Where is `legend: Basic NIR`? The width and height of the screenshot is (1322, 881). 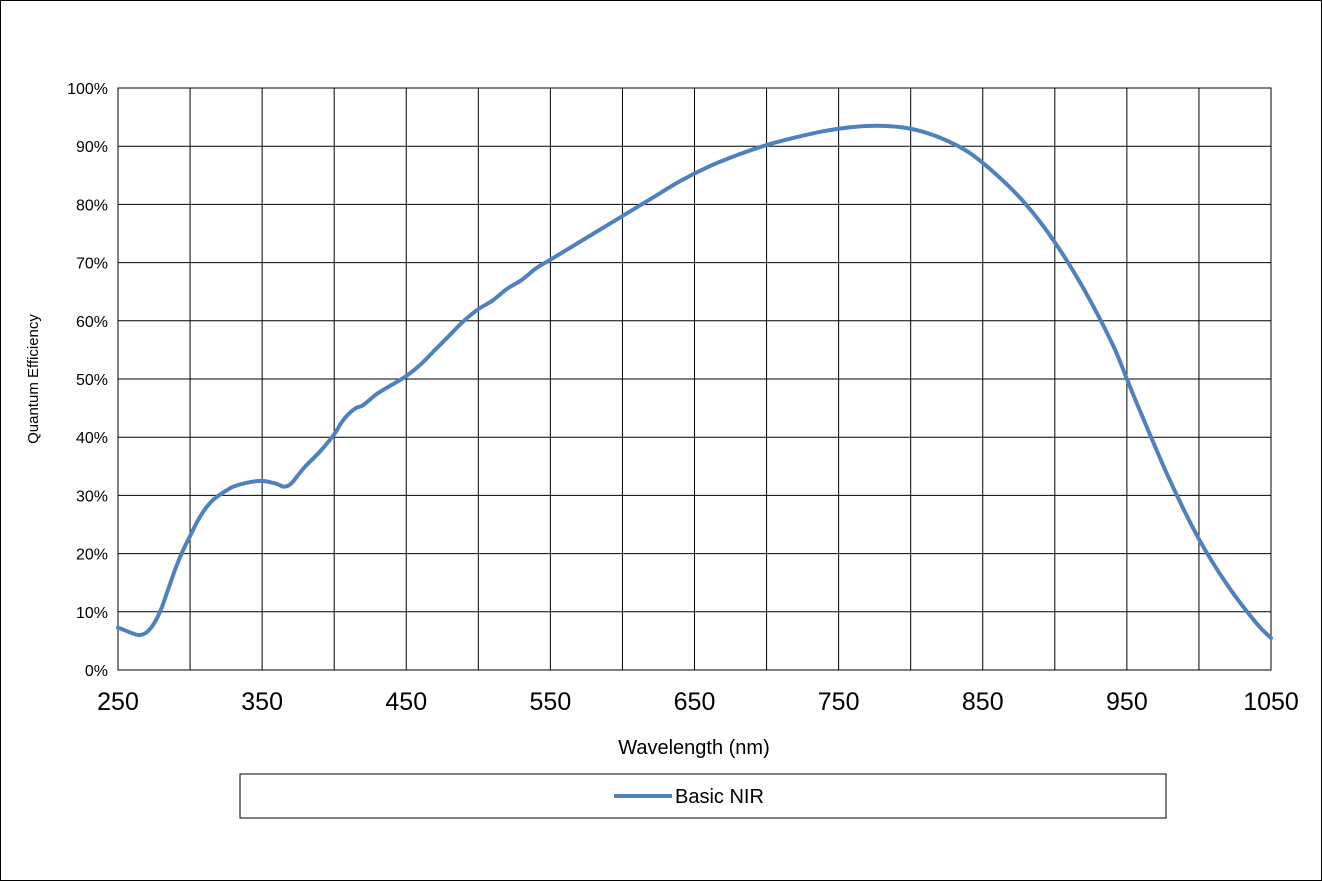
legend: Basic NIR is located at coordinates (703, 796).